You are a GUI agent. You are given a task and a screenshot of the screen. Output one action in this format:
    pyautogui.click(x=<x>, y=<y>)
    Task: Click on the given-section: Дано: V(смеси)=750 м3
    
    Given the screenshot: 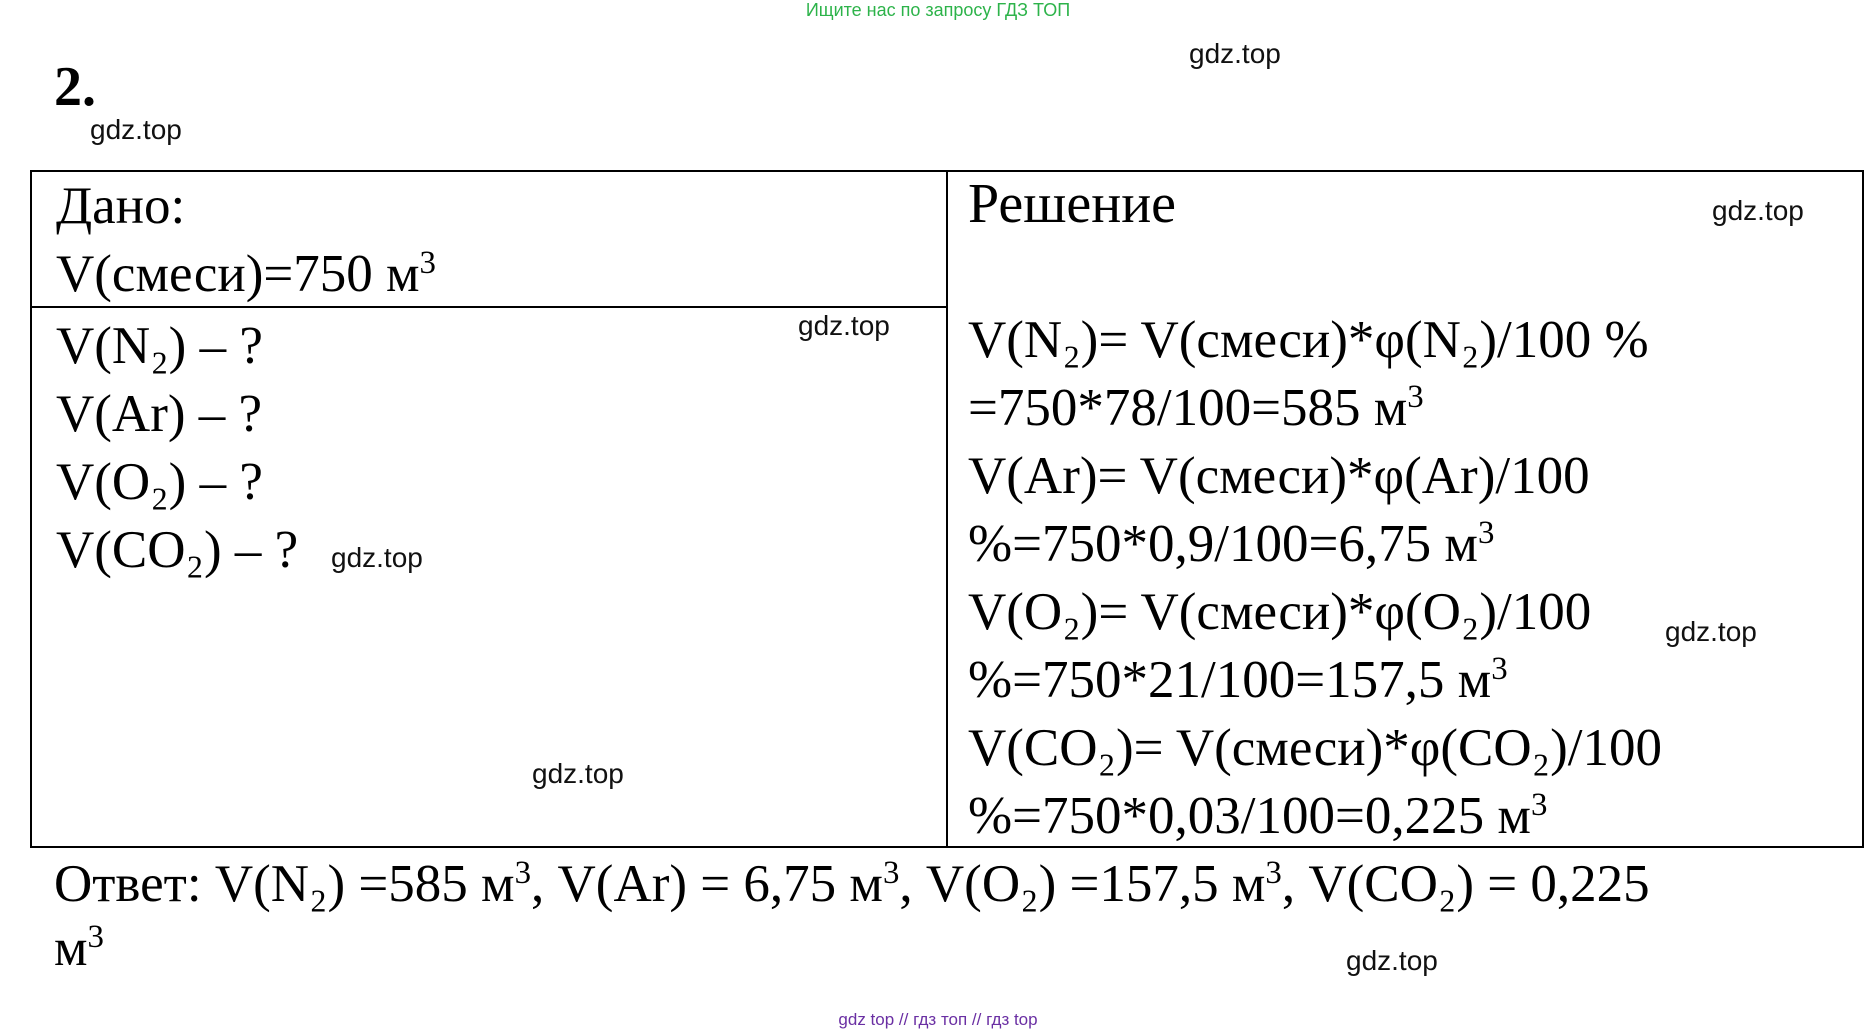 What is the action you would take?
    pyautogui.click(x=246, y=240)
    